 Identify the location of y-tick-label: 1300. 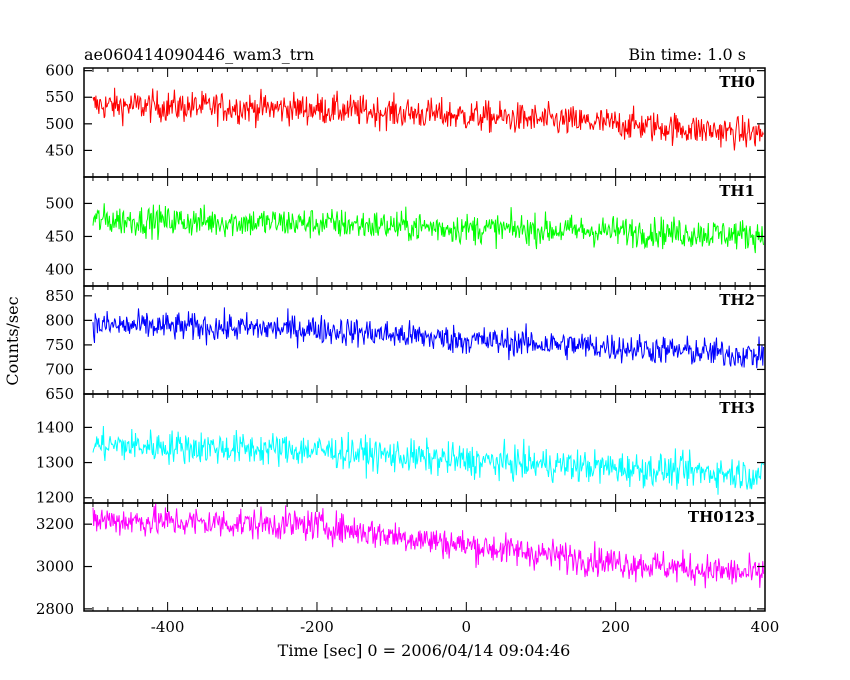
(55, 463).